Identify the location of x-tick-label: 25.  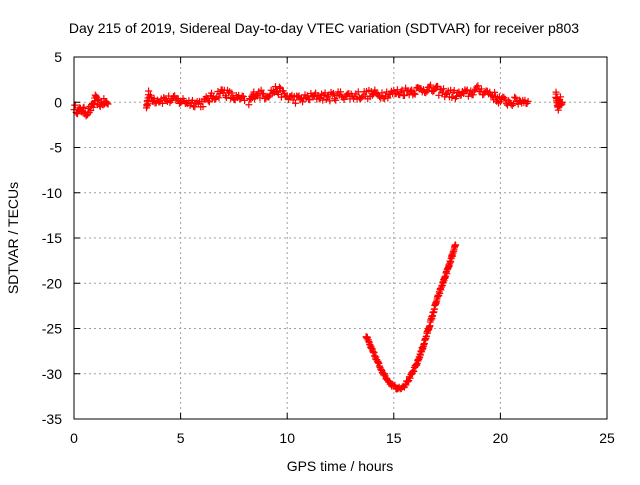
(607, 438).